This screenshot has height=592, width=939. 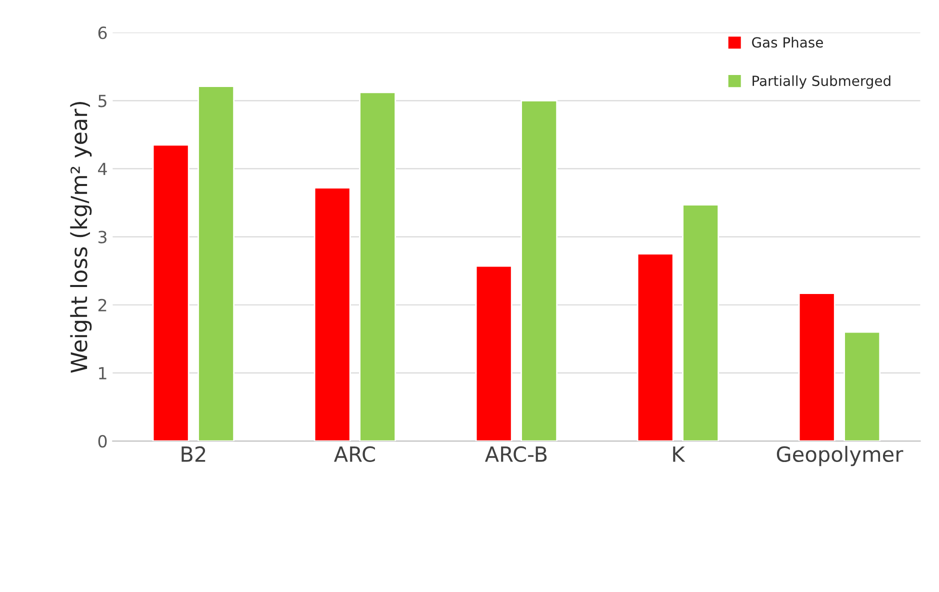 What do you see at coordinates (102, 305) in the screenshot?
I see `y-tick-label: 2` at bounding box center [102, 305].